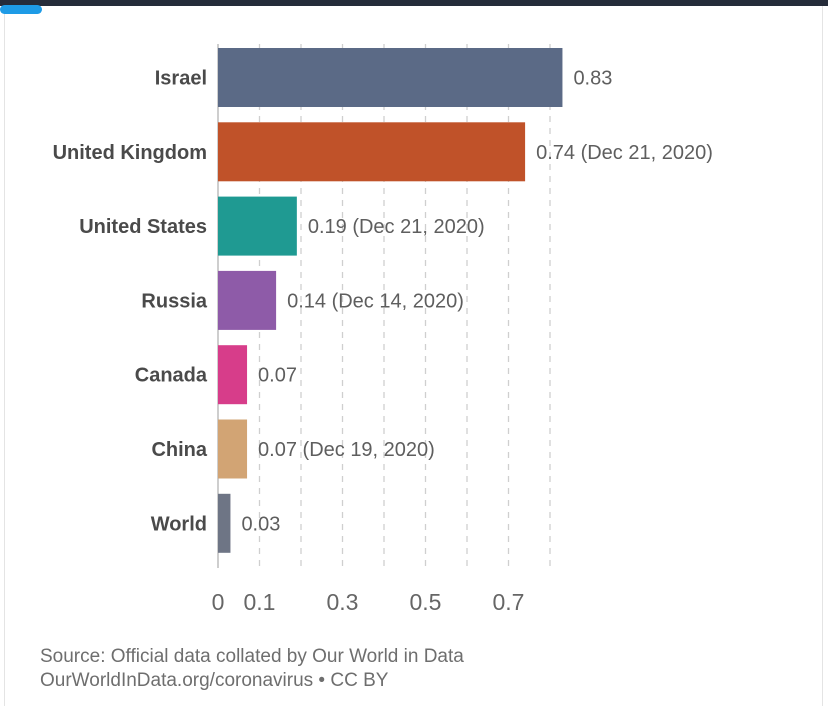 The image size is (828, 706). What do you see at coordinates (414, 3) in the screenshot?
I see `top-bar` at bounding box center [414, 3].